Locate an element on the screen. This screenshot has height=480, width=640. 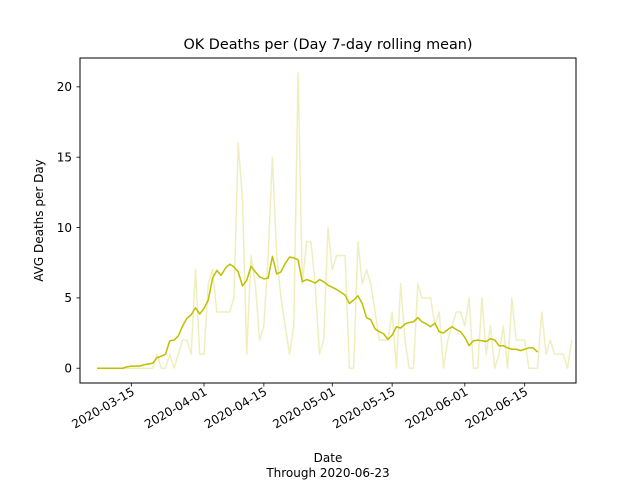
chart-title: OK Deaths per (Day 7-day rolling mean) is located at coordinates (327, 45).